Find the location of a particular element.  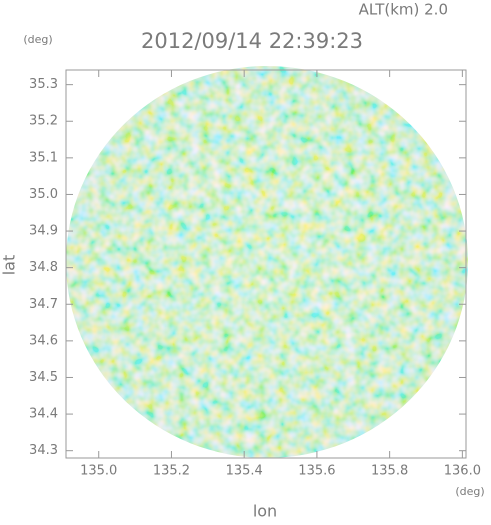

y-tick-label: 34.3 is located at coordinates (43, 450).